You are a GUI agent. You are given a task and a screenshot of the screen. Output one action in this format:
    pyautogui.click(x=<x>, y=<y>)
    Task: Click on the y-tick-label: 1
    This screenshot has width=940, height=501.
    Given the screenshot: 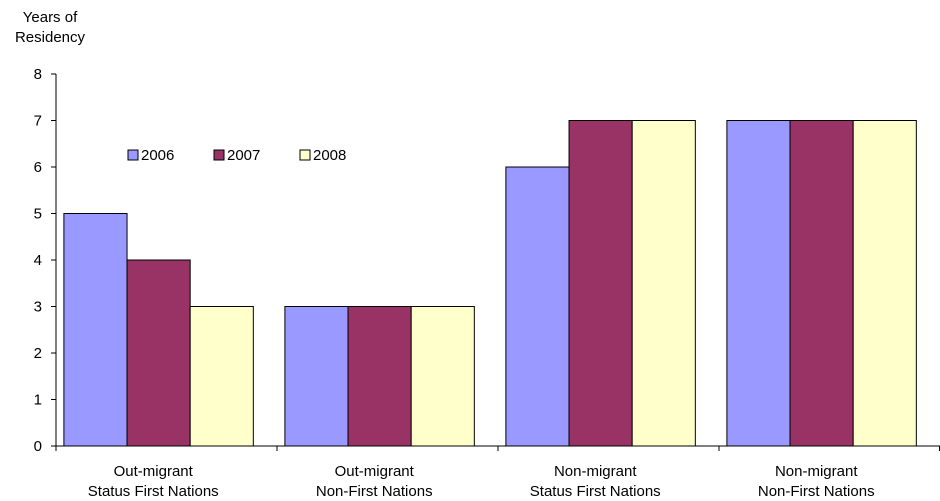 What is the action you would take?
    pyautogui.click(x=38, y=400)
    